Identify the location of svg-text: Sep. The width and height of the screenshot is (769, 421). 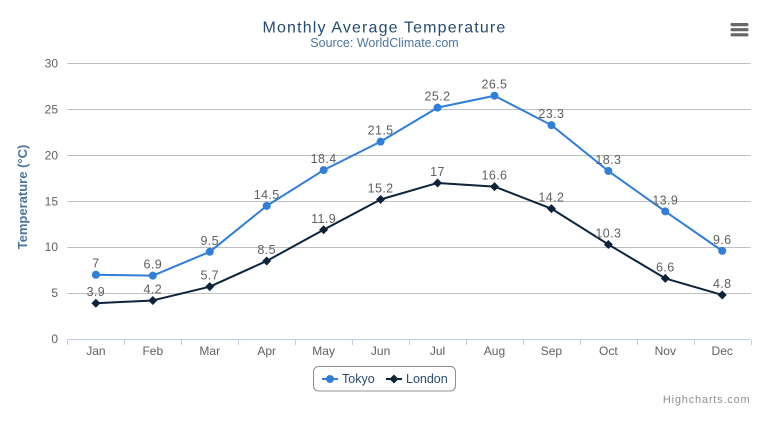
(552, 351).